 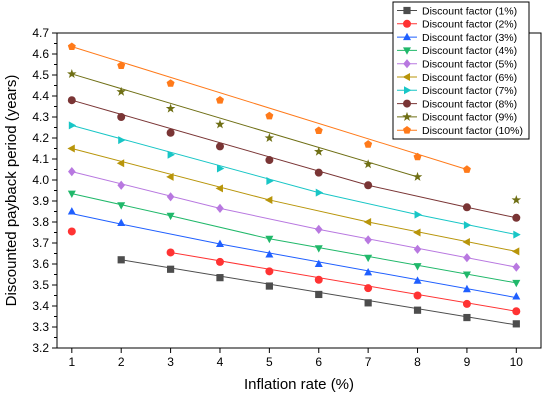 What do you see at coordinates (469, 78) in the screenshot?
I see `legend-label: Discount factor (6%)` at bounding box center [469, 78].